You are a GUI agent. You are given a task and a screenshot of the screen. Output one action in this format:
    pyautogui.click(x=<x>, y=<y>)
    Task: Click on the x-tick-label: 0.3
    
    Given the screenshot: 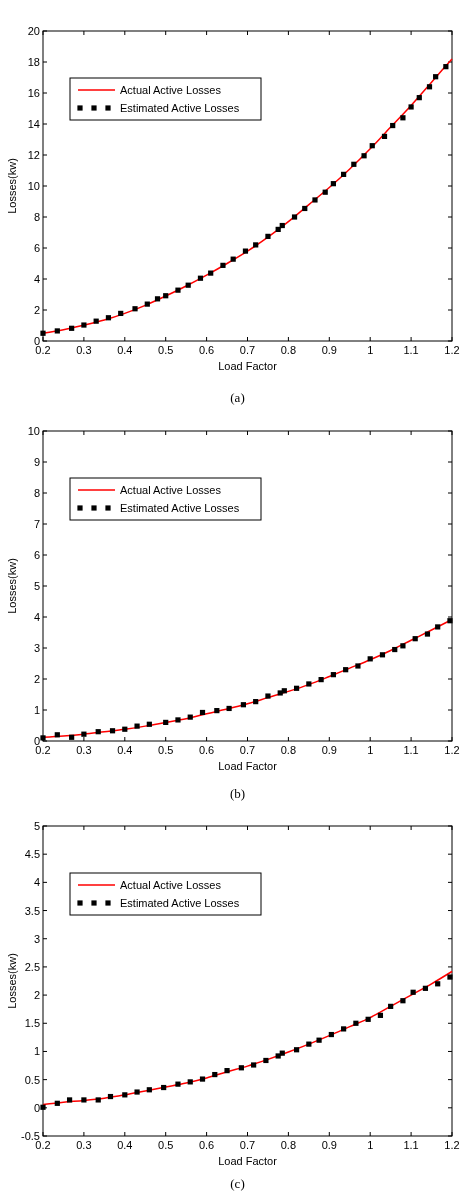 What is the action you would take?
    pyautogui.click(x=84, y=750)
    